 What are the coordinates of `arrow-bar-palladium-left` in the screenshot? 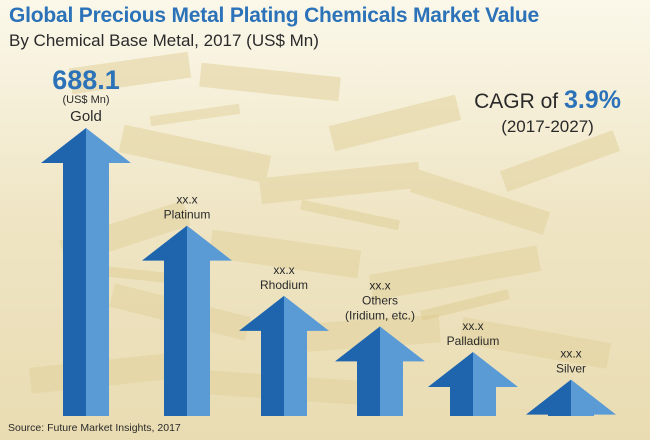 It's located at (450, 383).